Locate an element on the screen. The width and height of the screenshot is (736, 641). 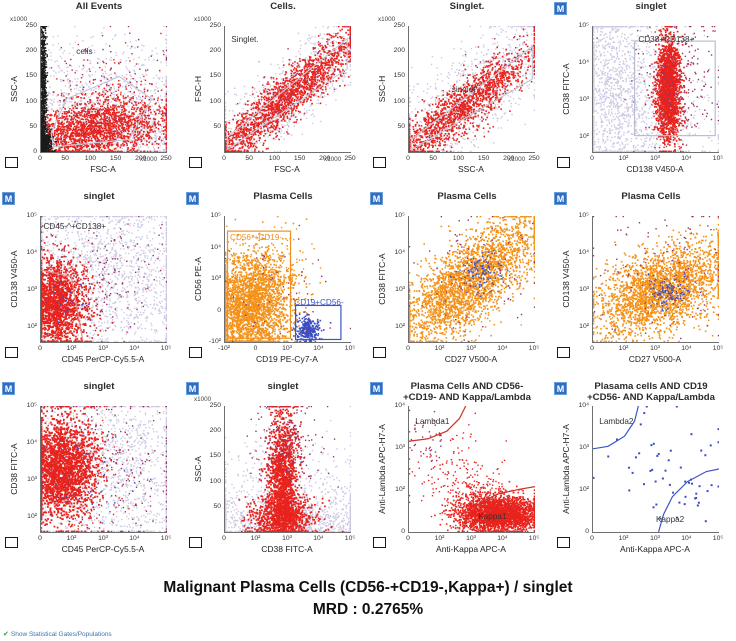
plot-frame: cells is located at coordinates (103, 89).